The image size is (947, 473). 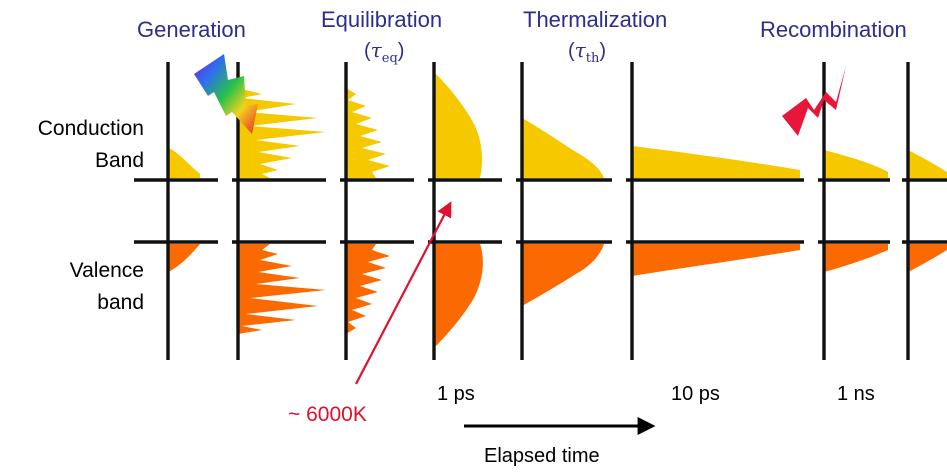 I want to click on conduction-dist-1ps, so click(x=458, y=125).